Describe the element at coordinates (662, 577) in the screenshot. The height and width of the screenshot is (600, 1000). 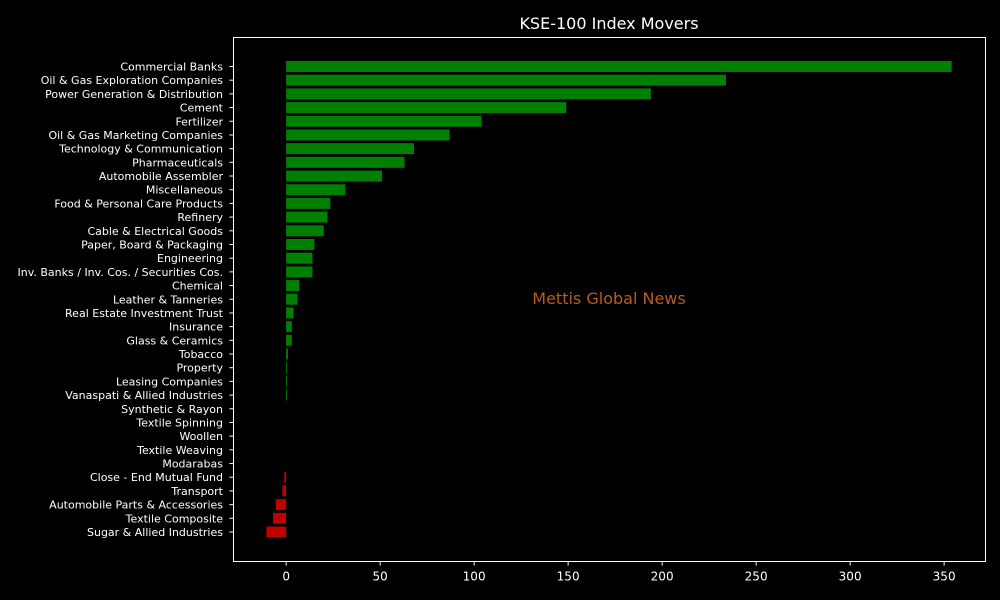
I see `x-tick-label: 200` at that location.